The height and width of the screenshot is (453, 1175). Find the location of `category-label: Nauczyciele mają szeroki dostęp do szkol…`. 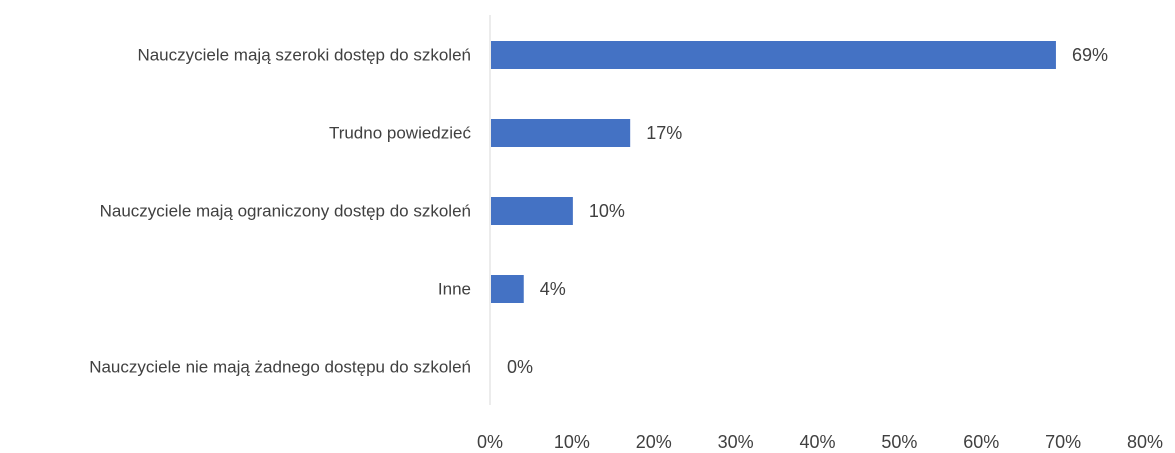

category-label: Nauczyciele mają szeroki dostęp do szkol… is located at coordinates (304, 55).